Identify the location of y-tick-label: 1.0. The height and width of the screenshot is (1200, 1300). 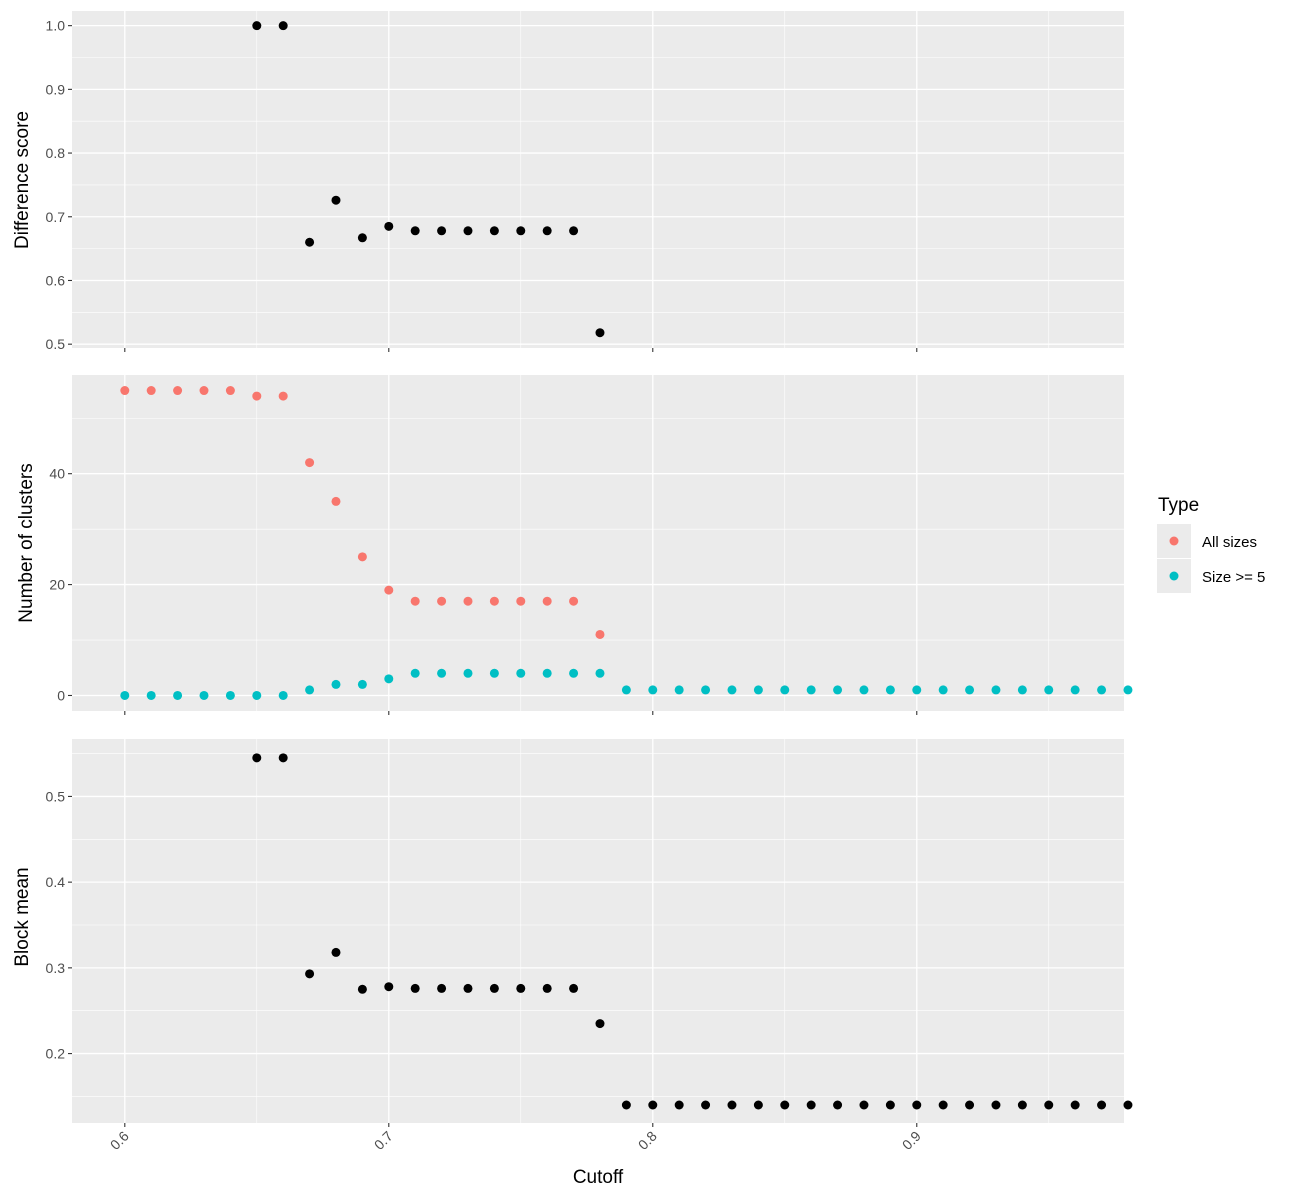
(56, 26).